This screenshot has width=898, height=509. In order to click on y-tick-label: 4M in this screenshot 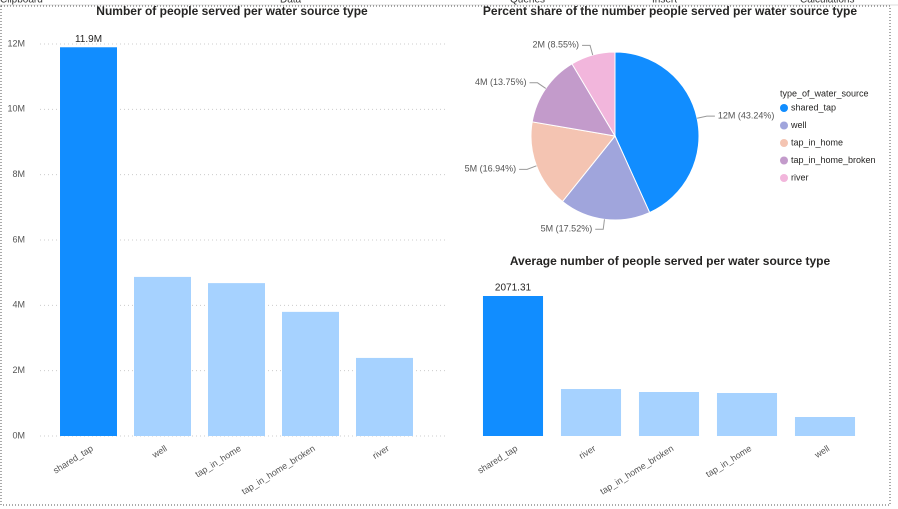, I will do `click(18, 305)`.